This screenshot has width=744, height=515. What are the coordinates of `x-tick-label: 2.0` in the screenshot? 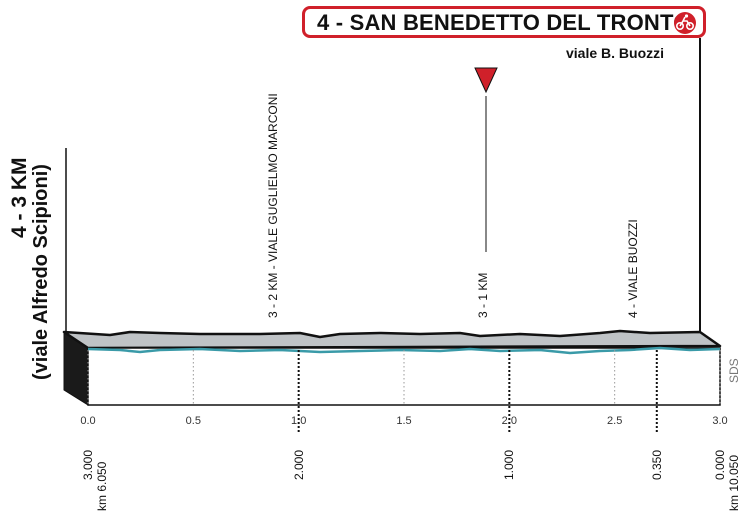 It's located at (509, 421).